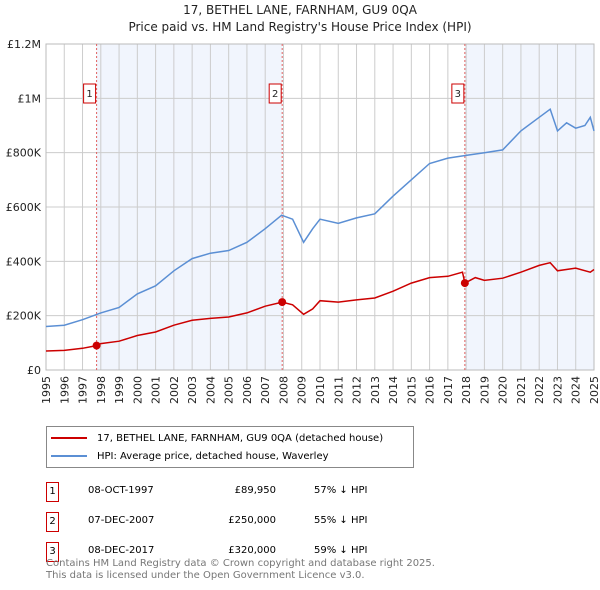 The image size is (600, 590). I want to click on chart-title: 17, BETHEL LANE, FARNHAM, GU9 0QA, so click(300, 10).